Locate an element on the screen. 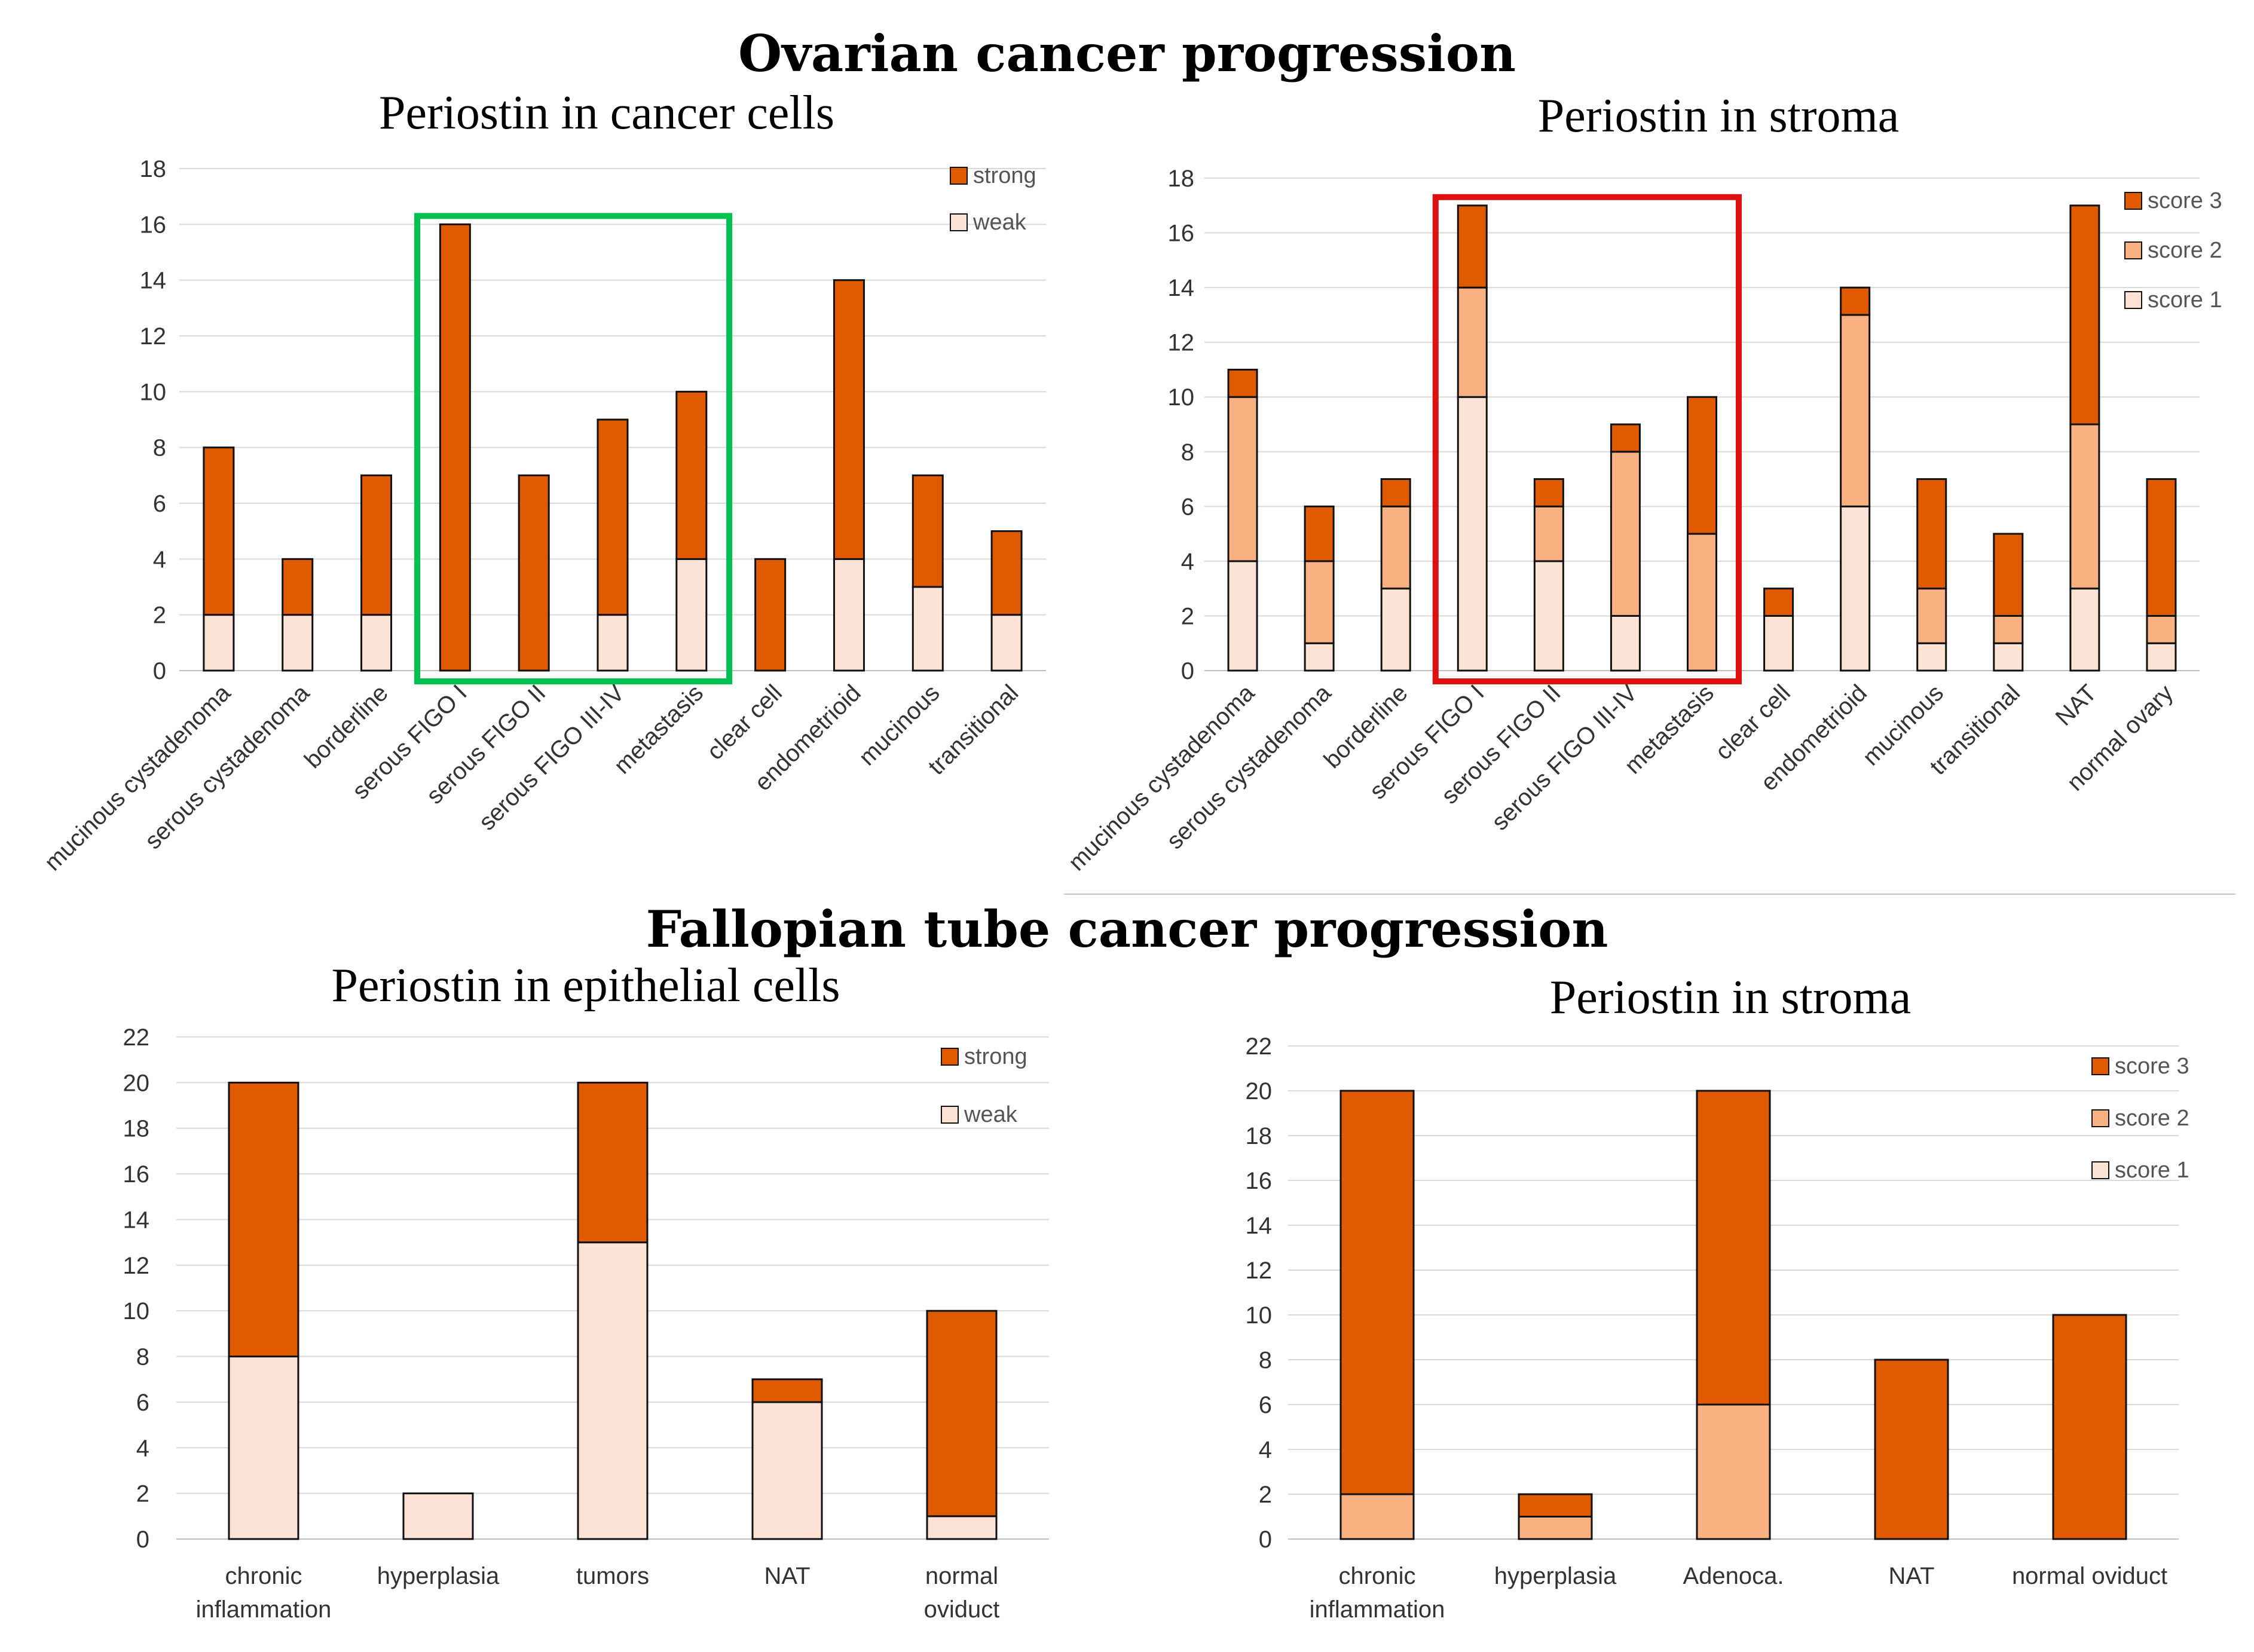  y-tick-label: 18 is located at coordinates (1260, 1136).